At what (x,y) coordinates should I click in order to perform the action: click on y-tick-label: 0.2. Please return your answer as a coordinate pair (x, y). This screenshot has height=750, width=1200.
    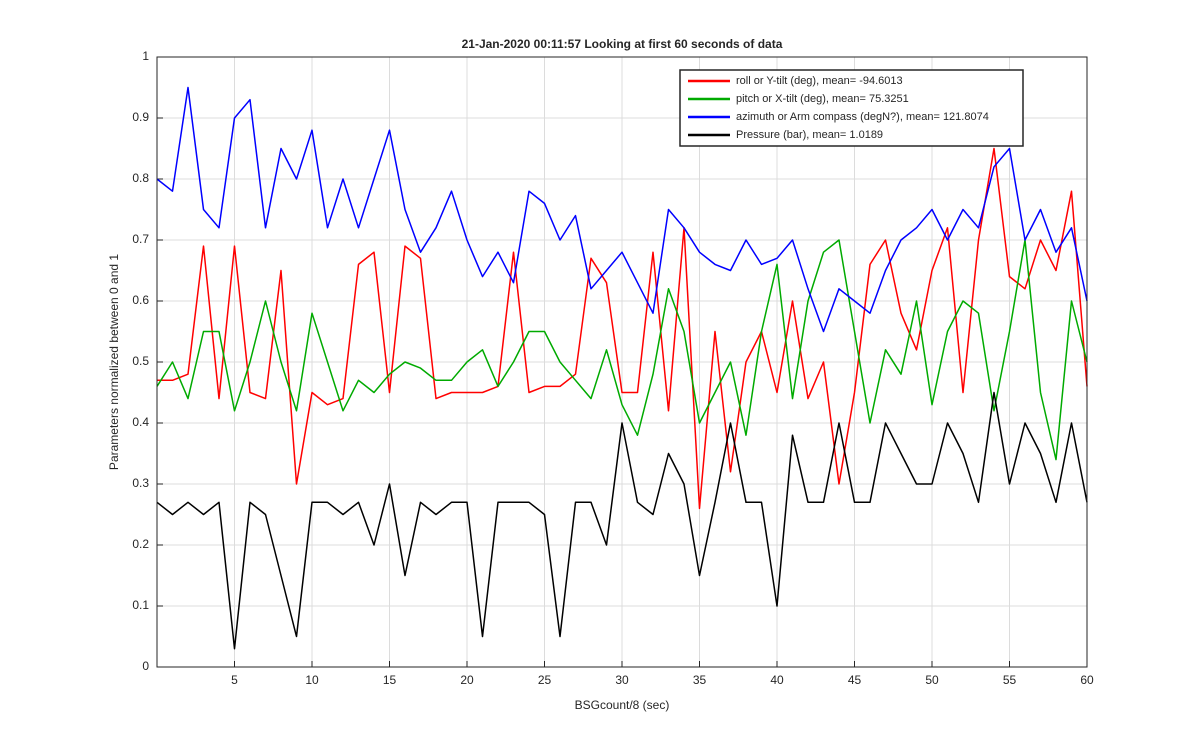
    Looking at the image, I should click on (140, 544).